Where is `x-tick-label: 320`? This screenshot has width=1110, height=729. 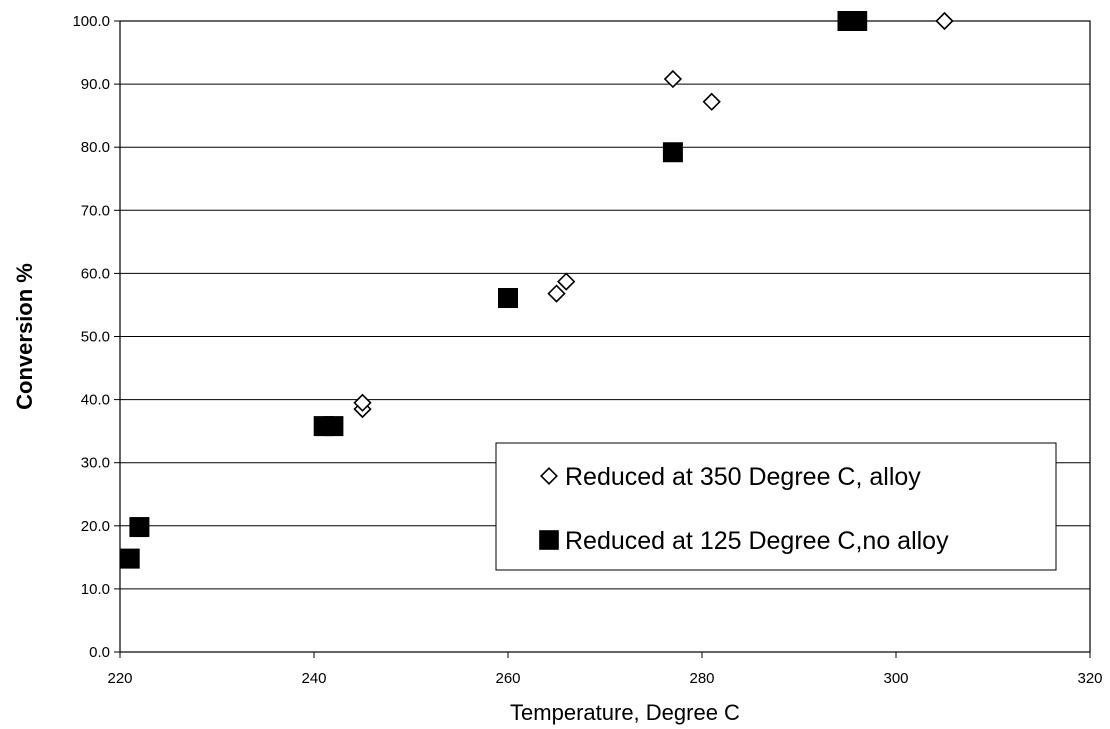
x-tick-label: 320 is located at coordinates (1089, 678).